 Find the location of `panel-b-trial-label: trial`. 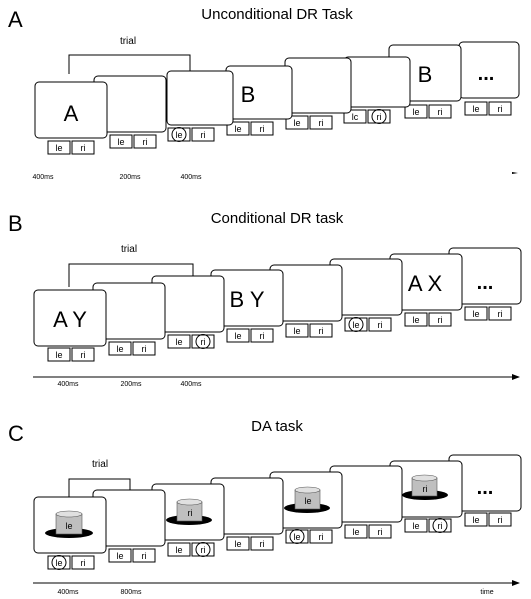

panel-b-trial-label: trial is located at coordinates (129, 249).